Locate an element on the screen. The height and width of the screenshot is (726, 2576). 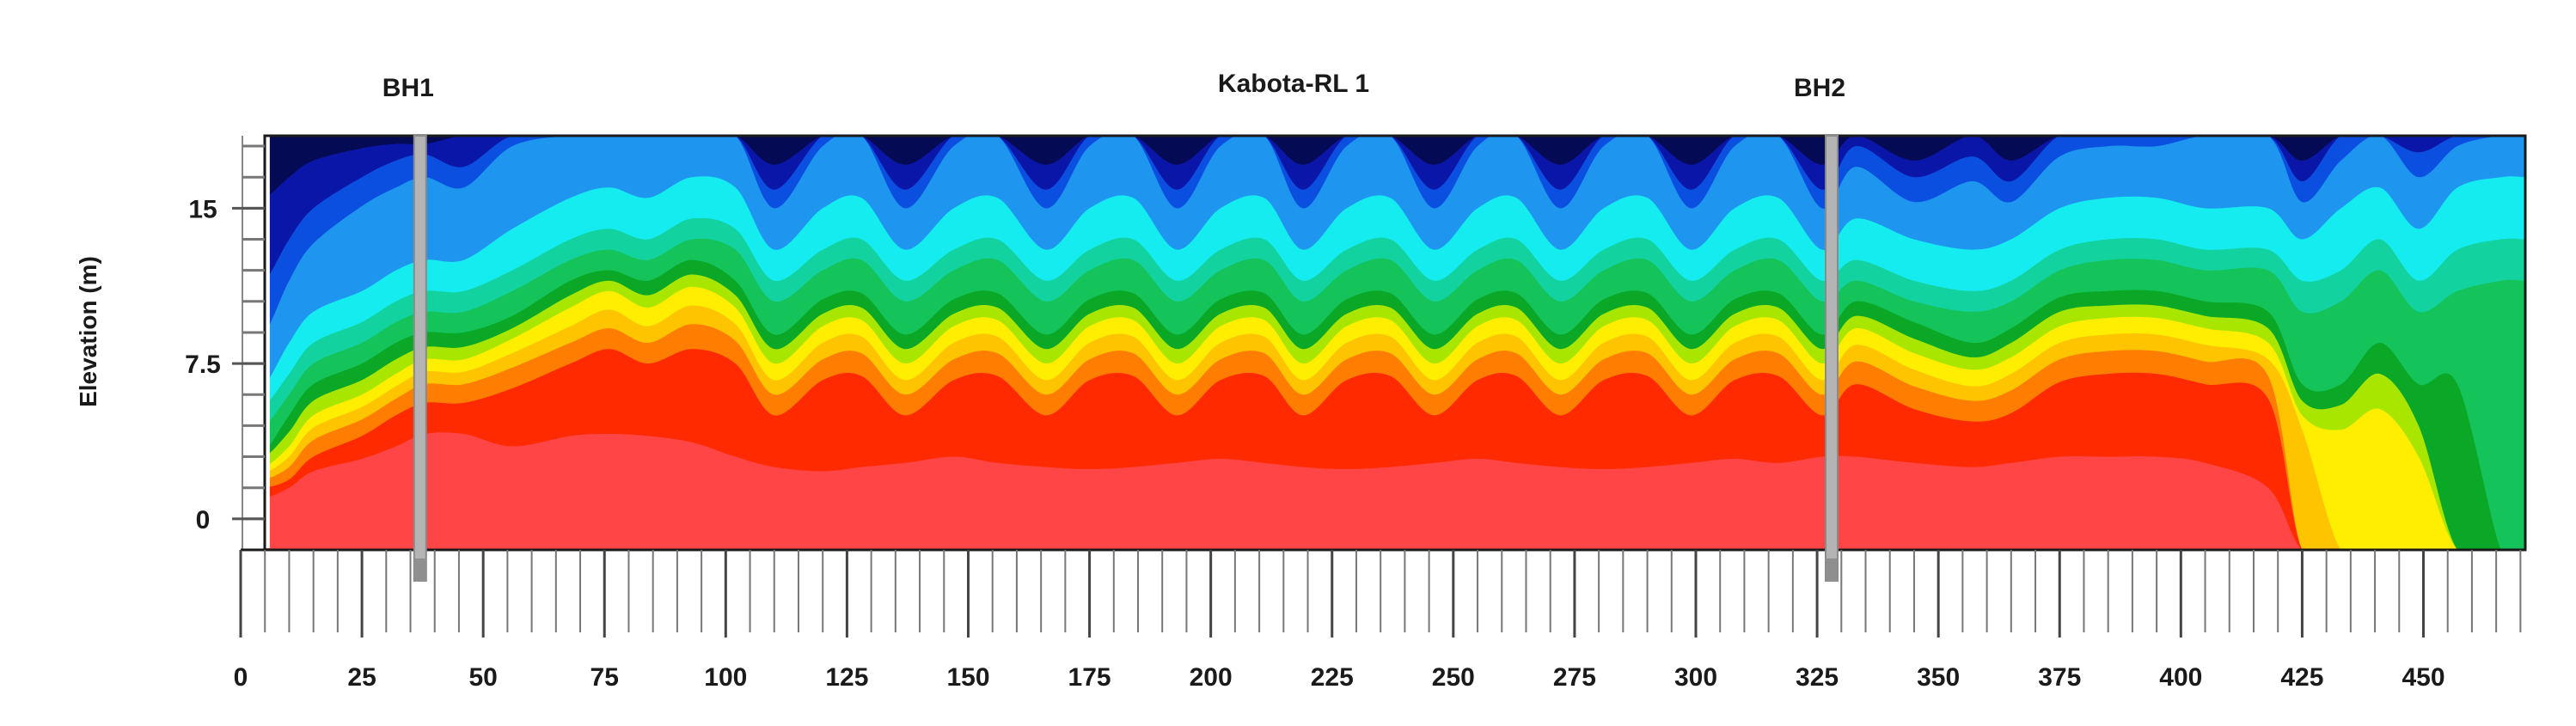
borehole-bh1 is located at coordinates (420, 358).